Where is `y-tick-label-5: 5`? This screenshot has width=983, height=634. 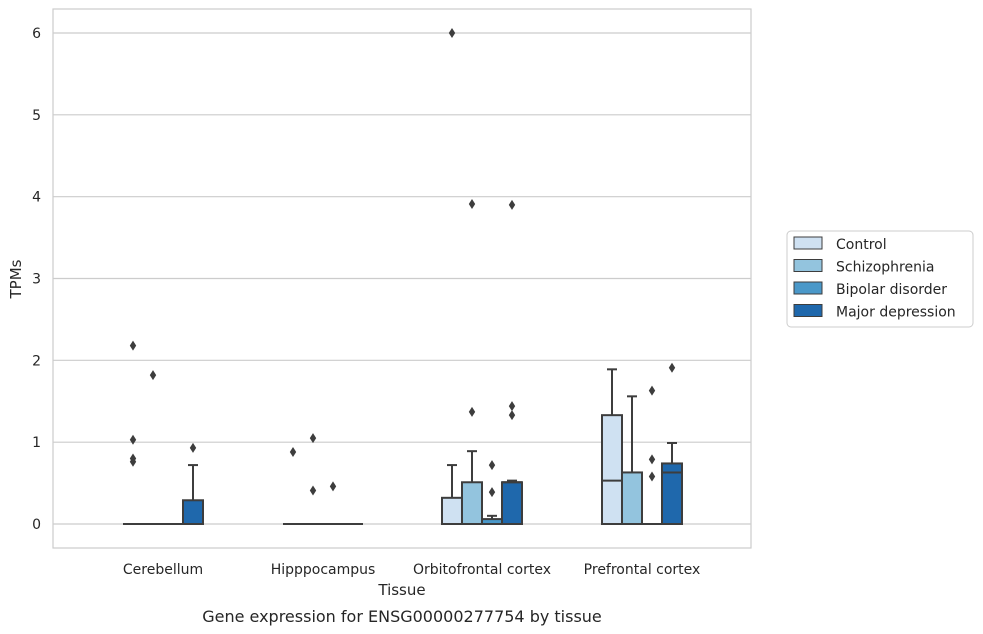 y-tick-label-5: 5 is located at coordinates (36, 116).